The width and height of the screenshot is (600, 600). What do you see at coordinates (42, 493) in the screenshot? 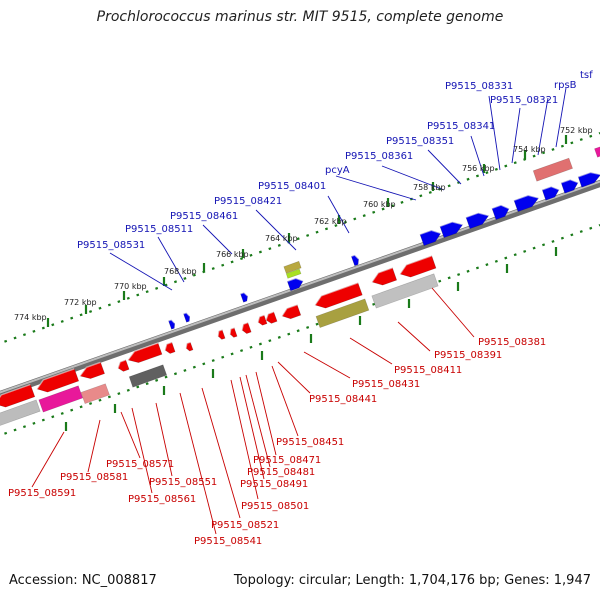
I see `reverse-gene-label: P9515_08591` at bounding box center [42, 493].